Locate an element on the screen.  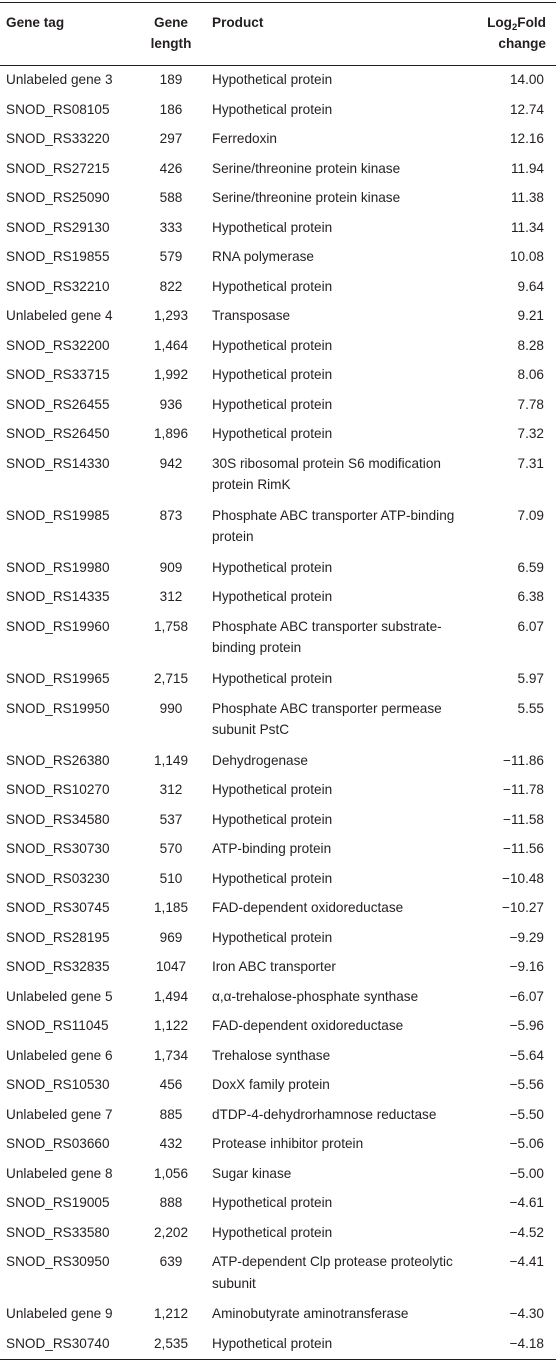
product-cell: Sugar kinase is located at coordinates (252, 1173).